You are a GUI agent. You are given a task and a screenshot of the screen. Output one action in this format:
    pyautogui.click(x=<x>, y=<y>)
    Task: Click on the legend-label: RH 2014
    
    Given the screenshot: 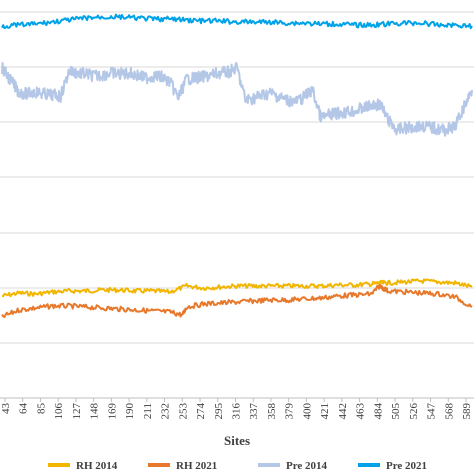 What is the action you would take?
    pyautogui.click(x=97, y=466)
    